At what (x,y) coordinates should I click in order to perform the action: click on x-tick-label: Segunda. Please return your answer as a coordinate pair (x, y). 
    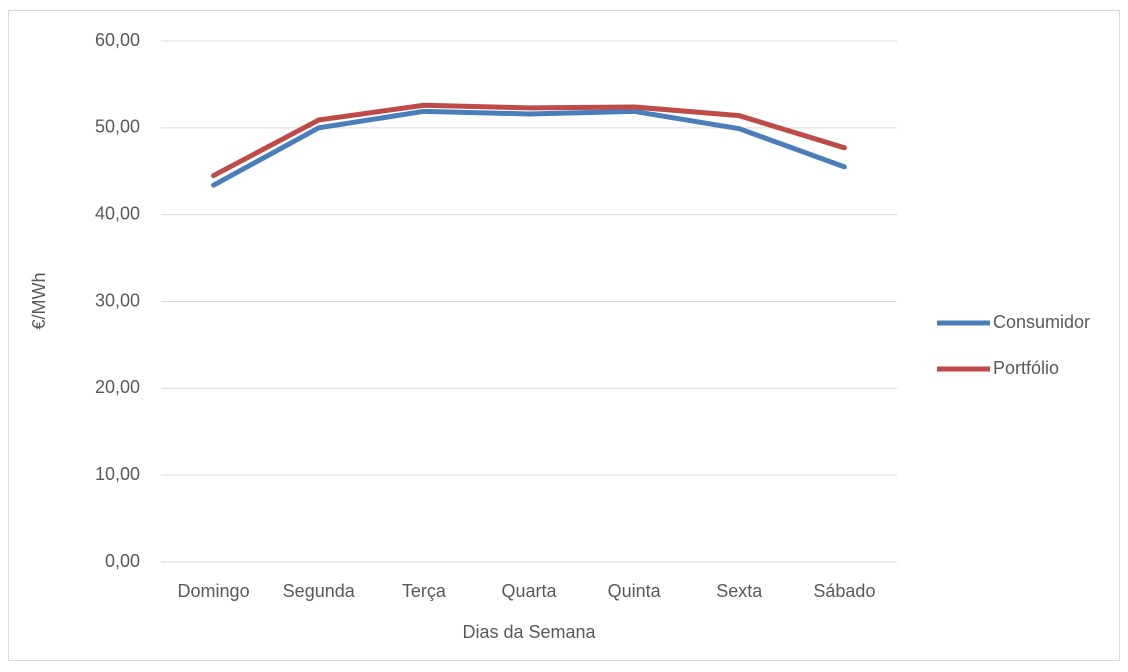
    Looking at the image, I should click on (319, 591).